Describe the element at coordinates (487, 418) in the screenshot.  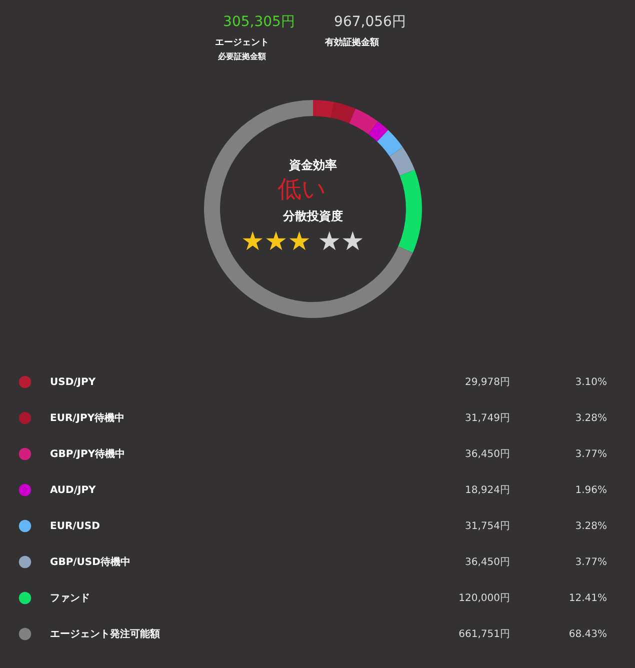
I see `data-label: 31,749円` at that location.